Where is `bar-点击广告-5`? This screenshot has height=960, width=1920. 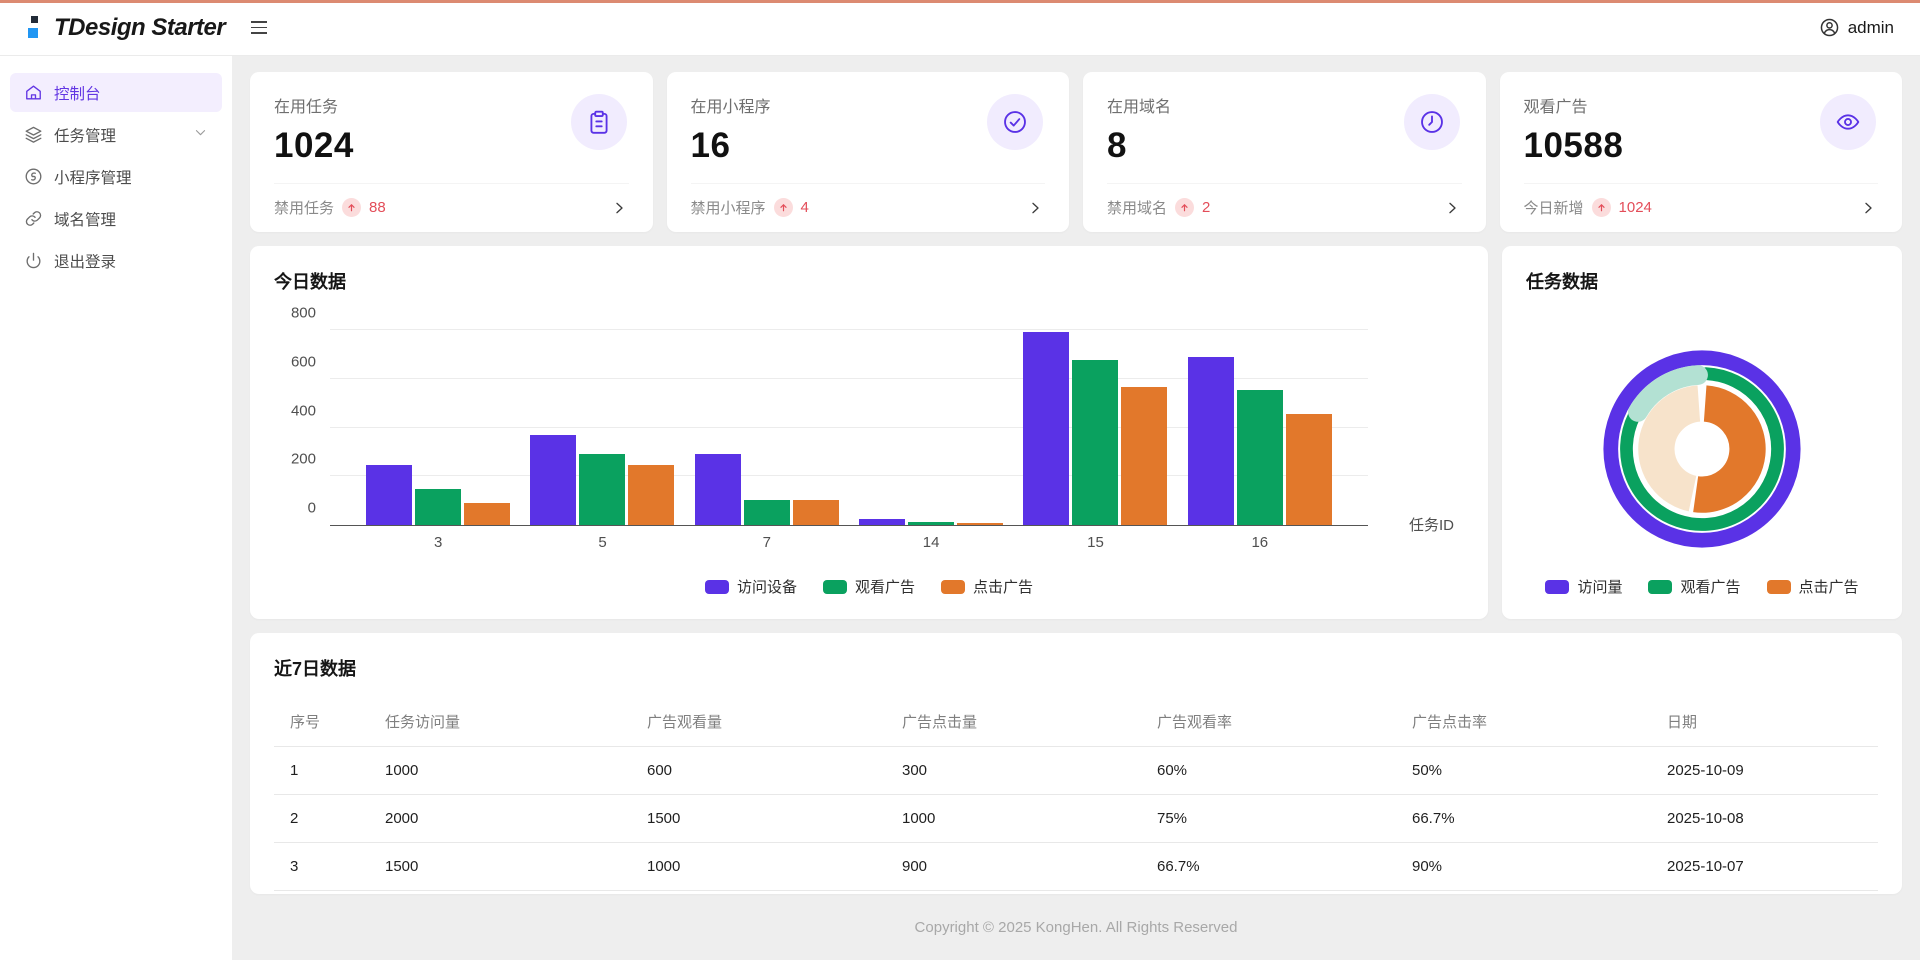
bar-点击广告-5 is located at coordinates (651, 495).